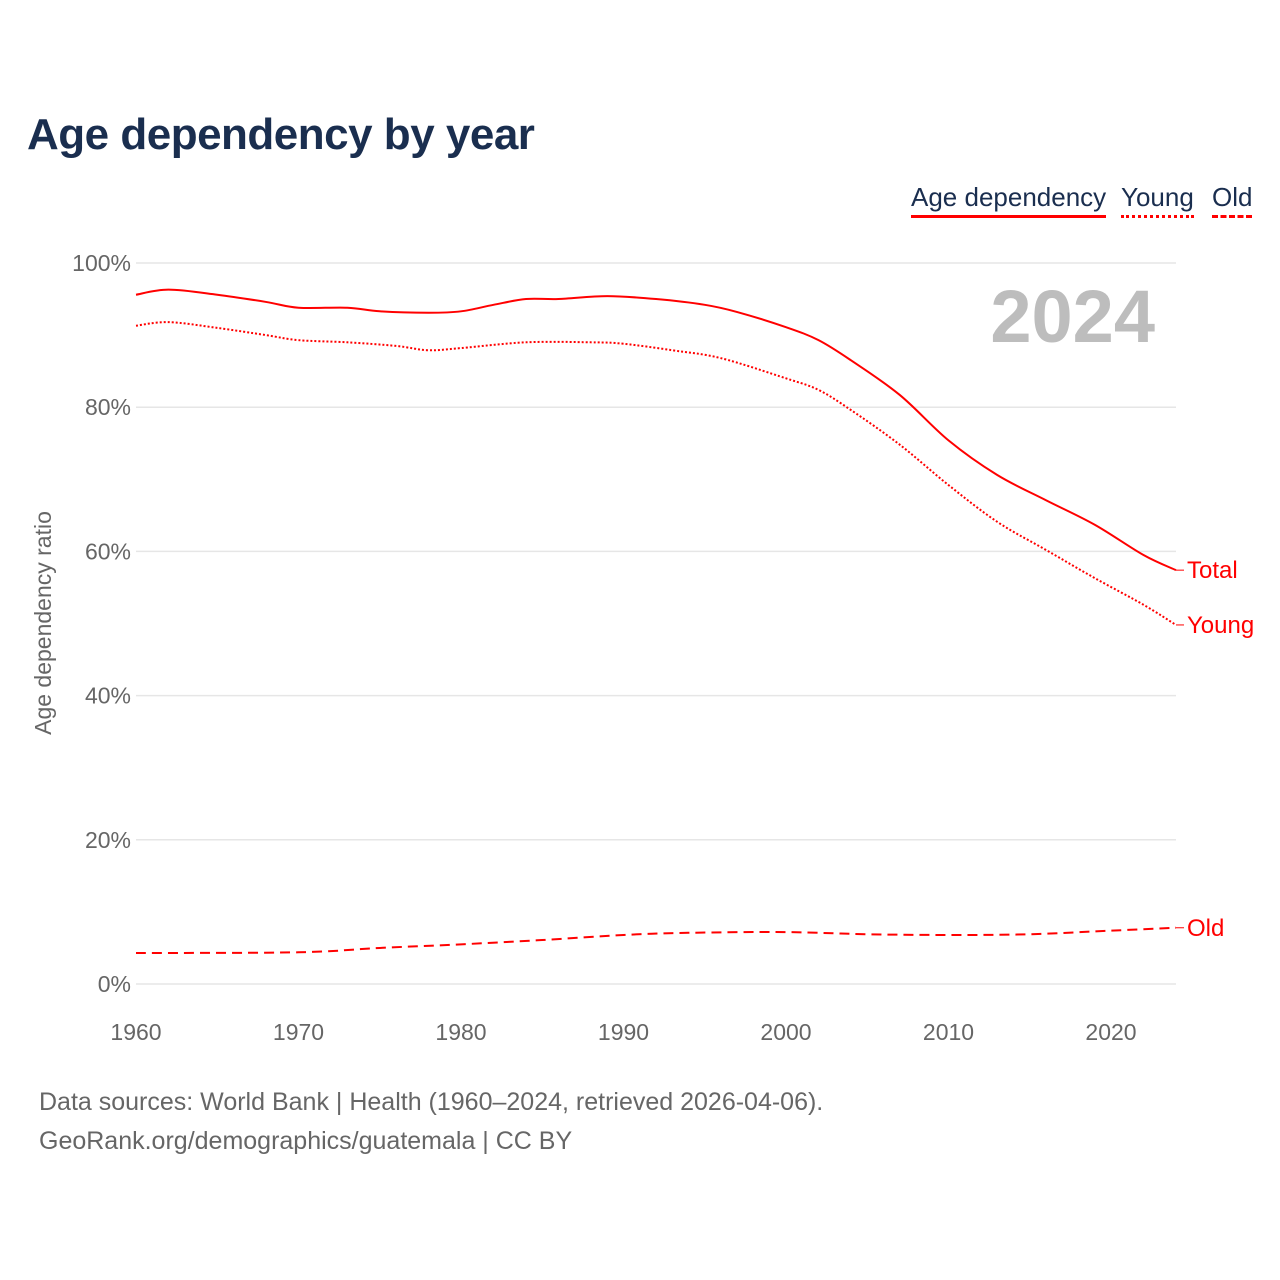 The width and height of the screenshot is (1280, 1280). What do you see at coordinates (1220, 625) in the screenshot?
I see `series-label-young: Young` at bounding box center [1220, 625].